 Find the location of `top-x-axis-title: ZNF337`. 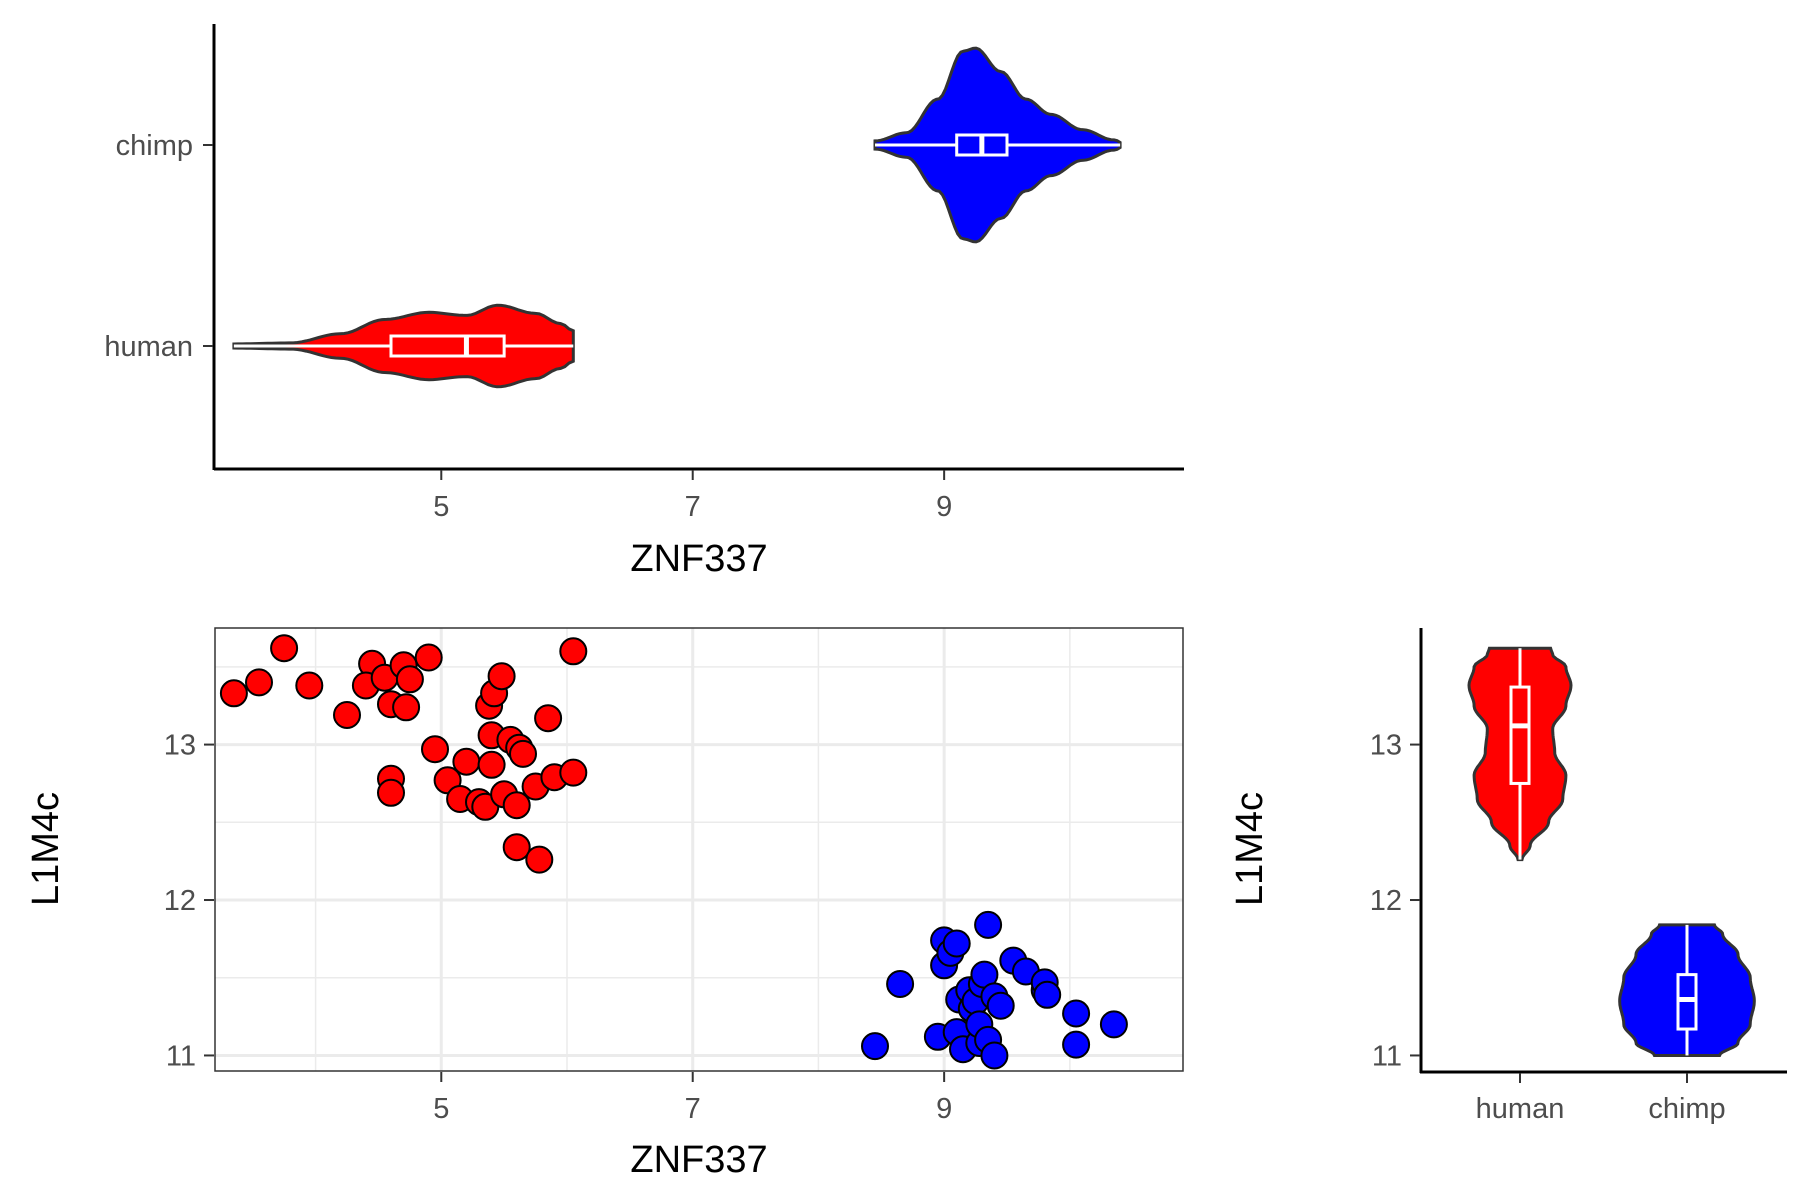

top-x-axis-title: ZNF337 is located at coordinates (698, 559).